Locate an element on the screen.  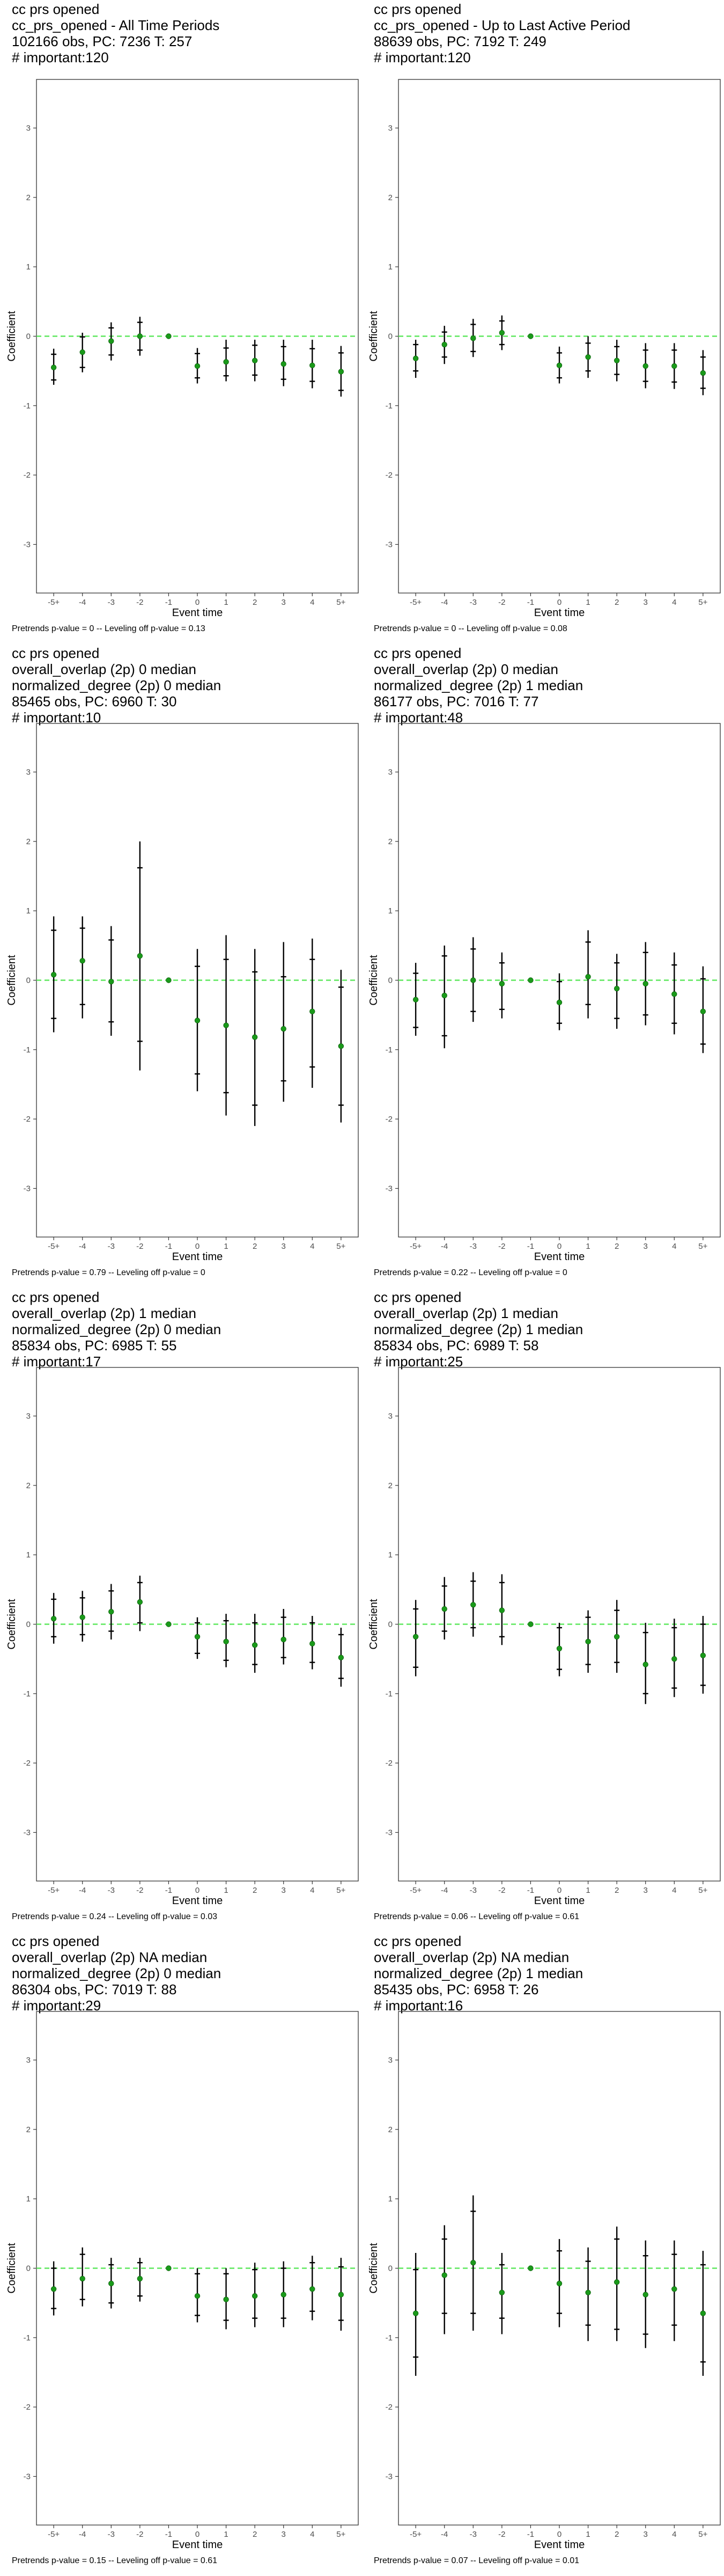
chart-title-line: # important:120 is located at coordinates (422, 57).